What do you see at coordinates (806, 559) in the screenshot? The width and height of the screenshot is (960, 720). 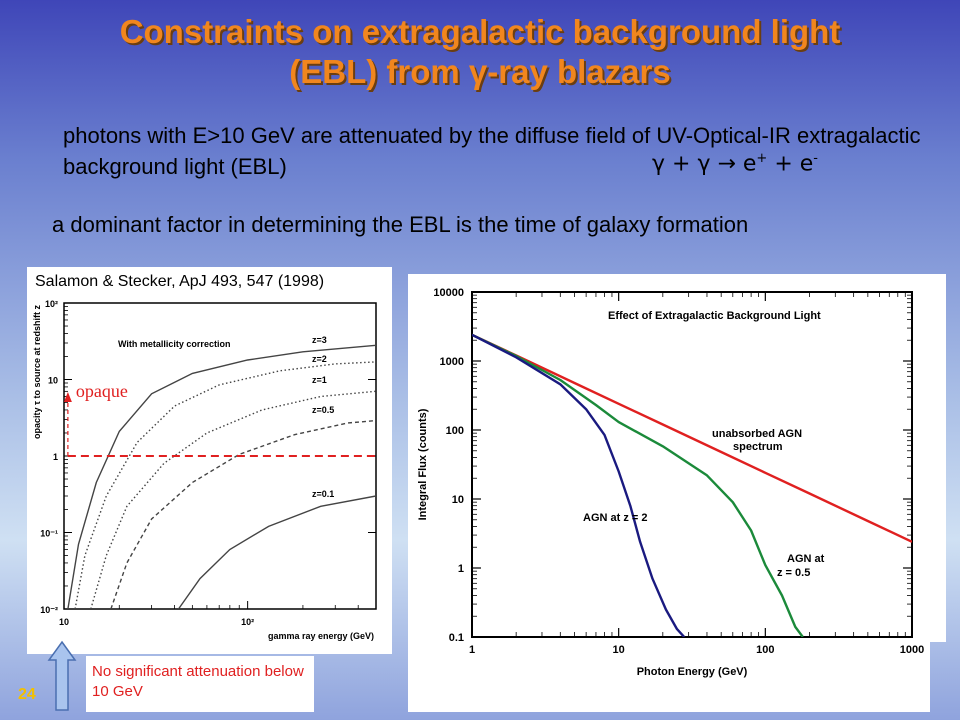 I see `label-agn-at: AGN at` at bounding box center [806, 559].